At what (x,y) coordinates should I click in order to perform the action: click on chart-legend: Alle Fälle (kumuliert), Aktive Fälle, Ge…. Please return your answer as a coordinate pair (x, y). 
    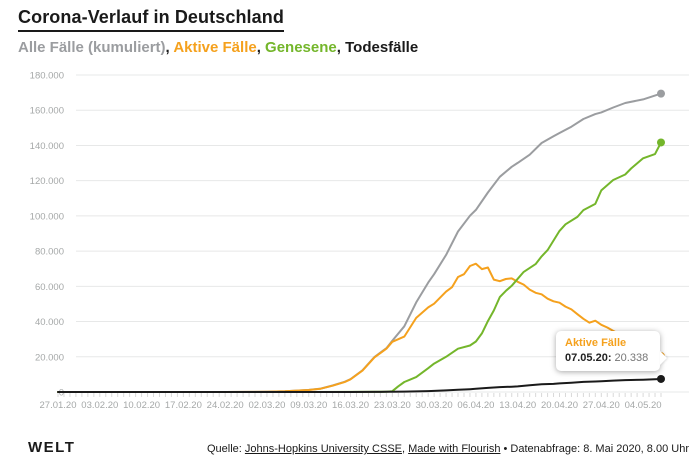
    Looking at the image, I should click on (218, 47).